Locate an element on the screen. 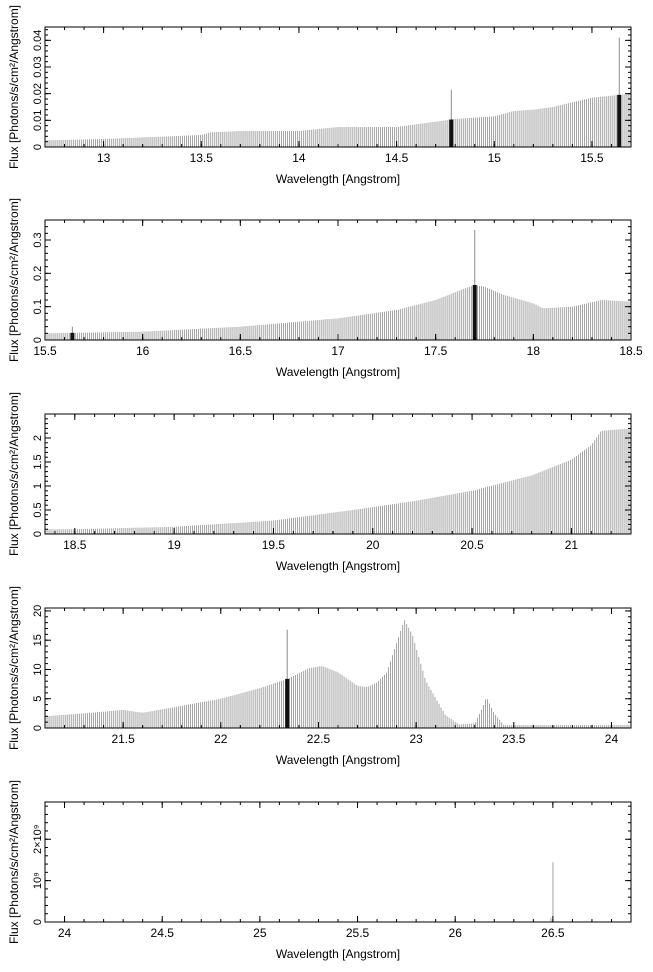  y-tick-label: 0.04 is located at coordinates (38, 40).